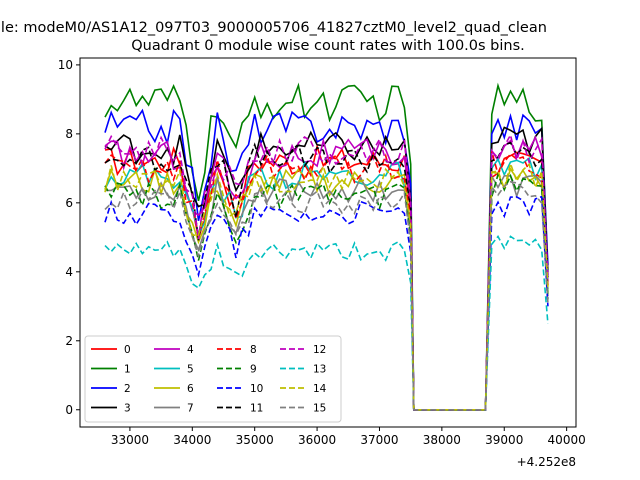 The width and height of the screenshot is (640, 480). I want to click on legend-label-3: 3, so click(127, 409).